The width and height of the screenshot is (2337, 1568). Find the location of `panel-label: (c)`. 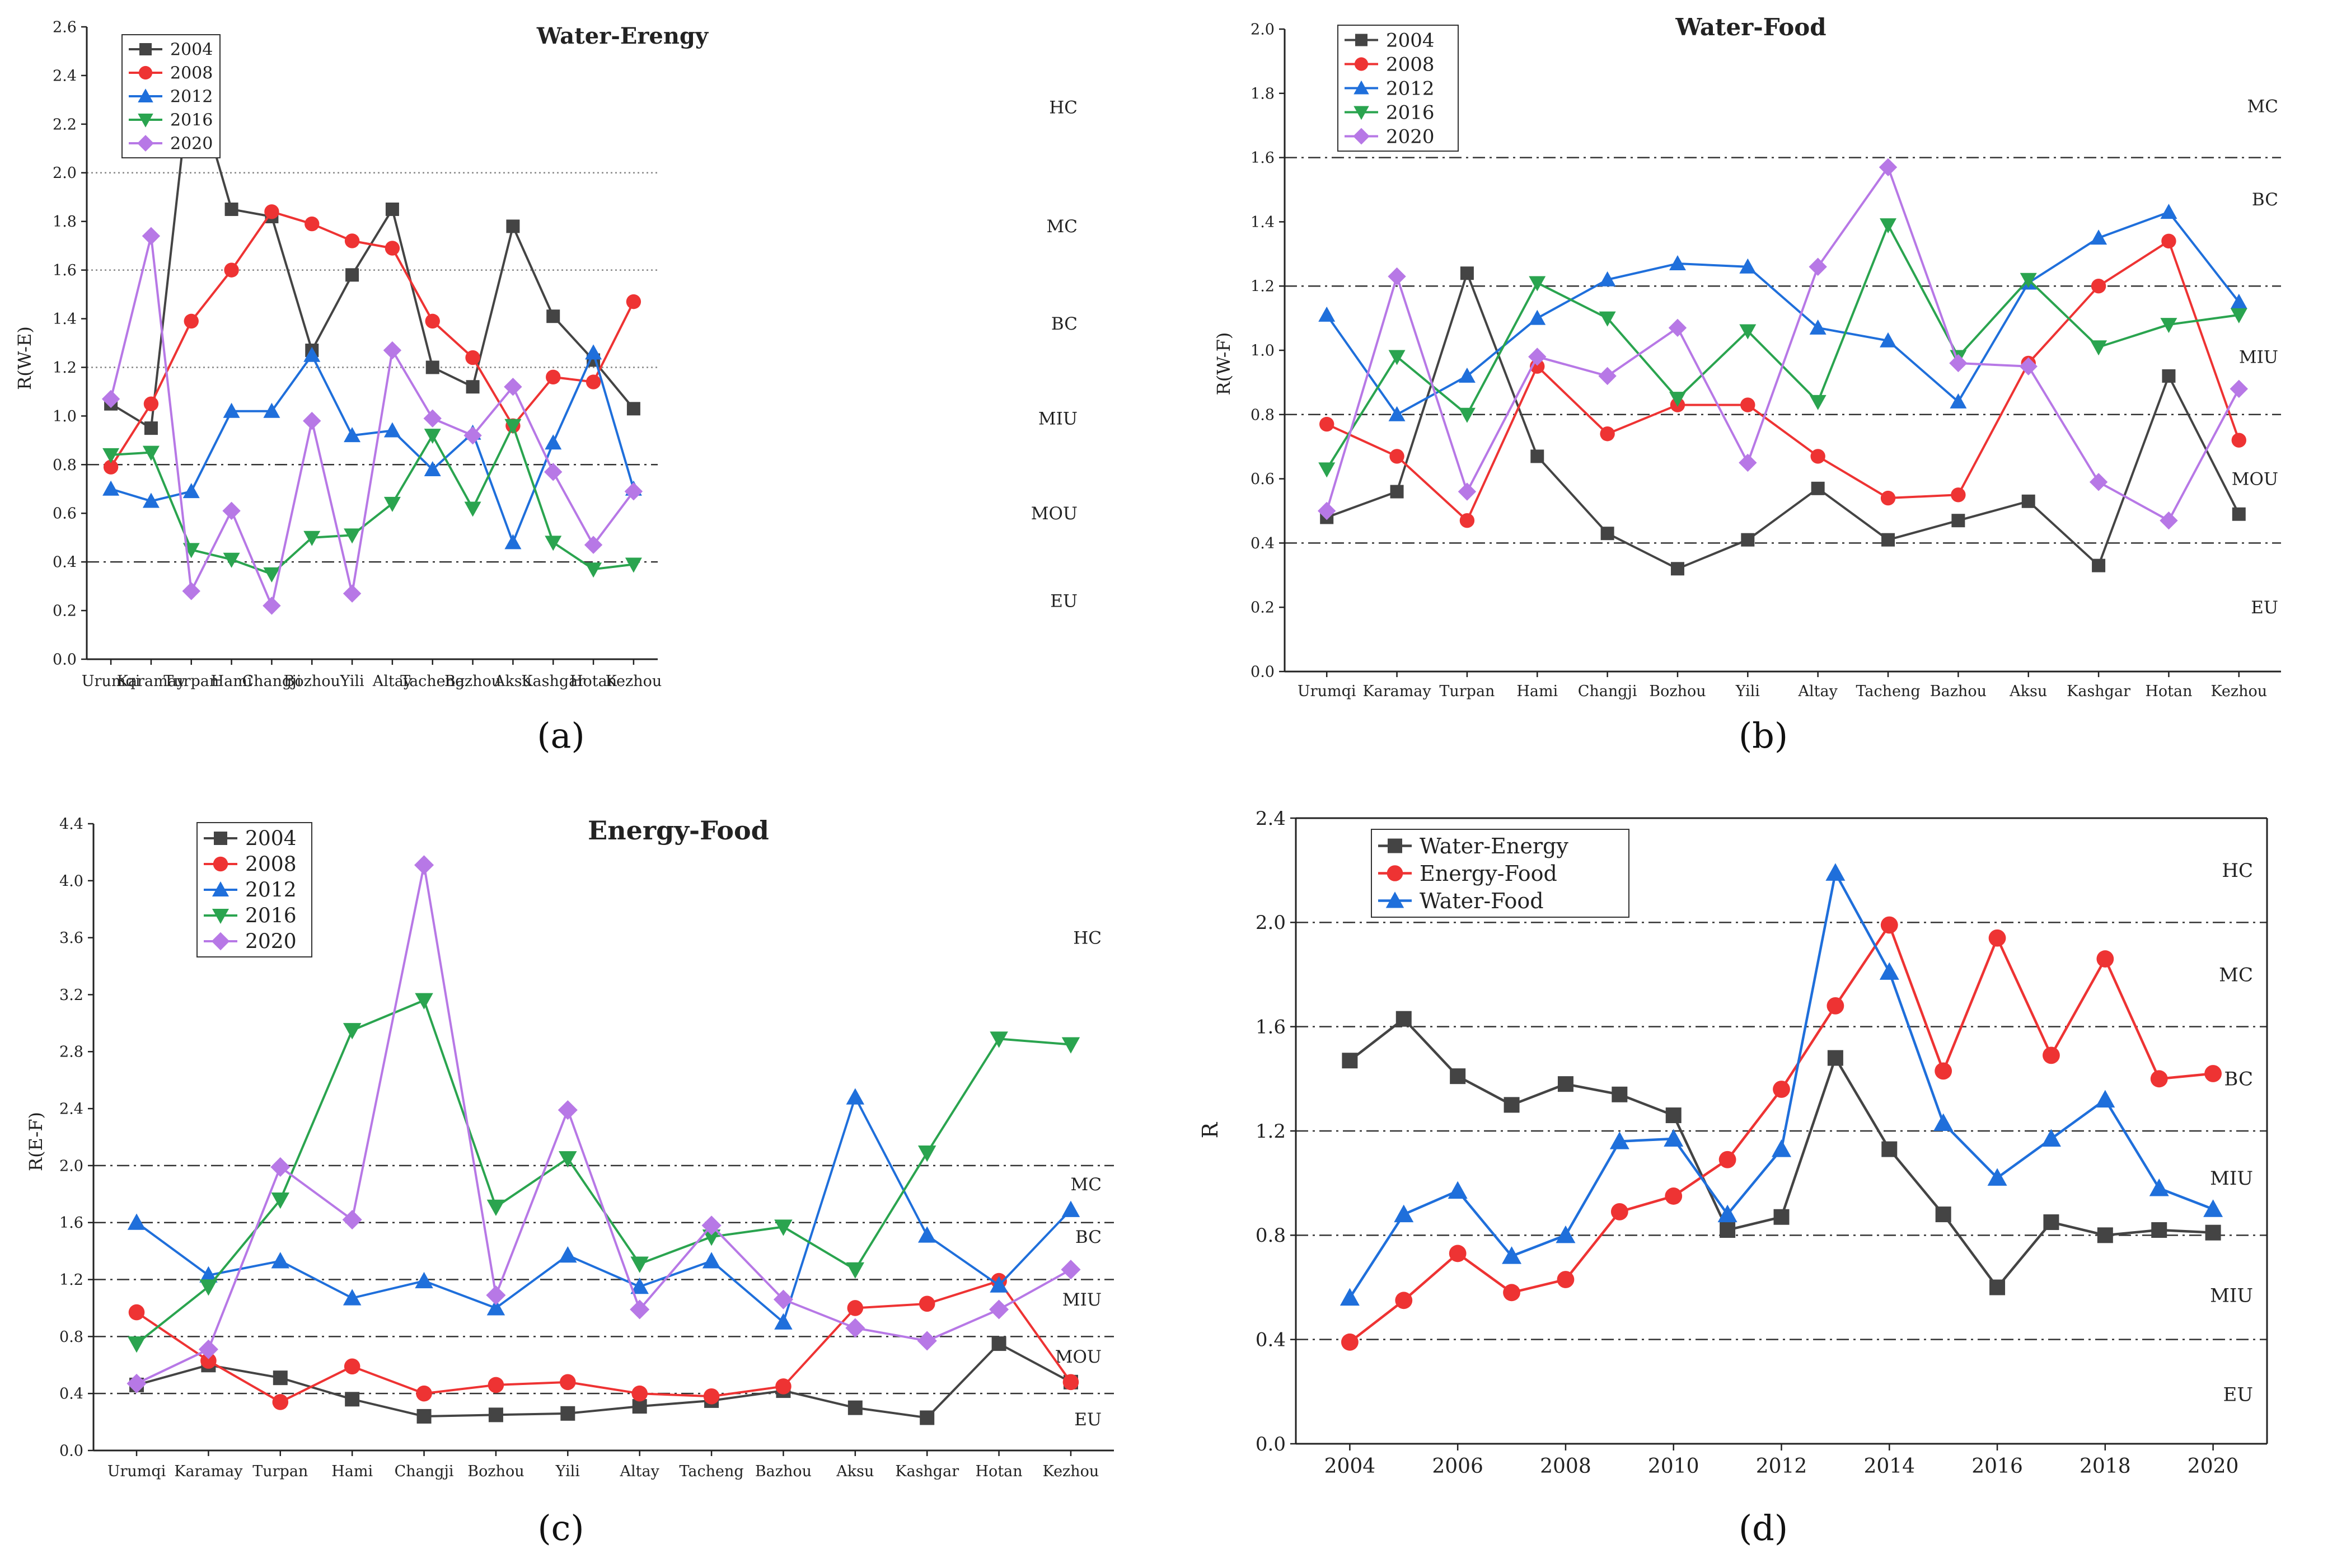

panel-label: (c) is located at coordinates (560, 1528).